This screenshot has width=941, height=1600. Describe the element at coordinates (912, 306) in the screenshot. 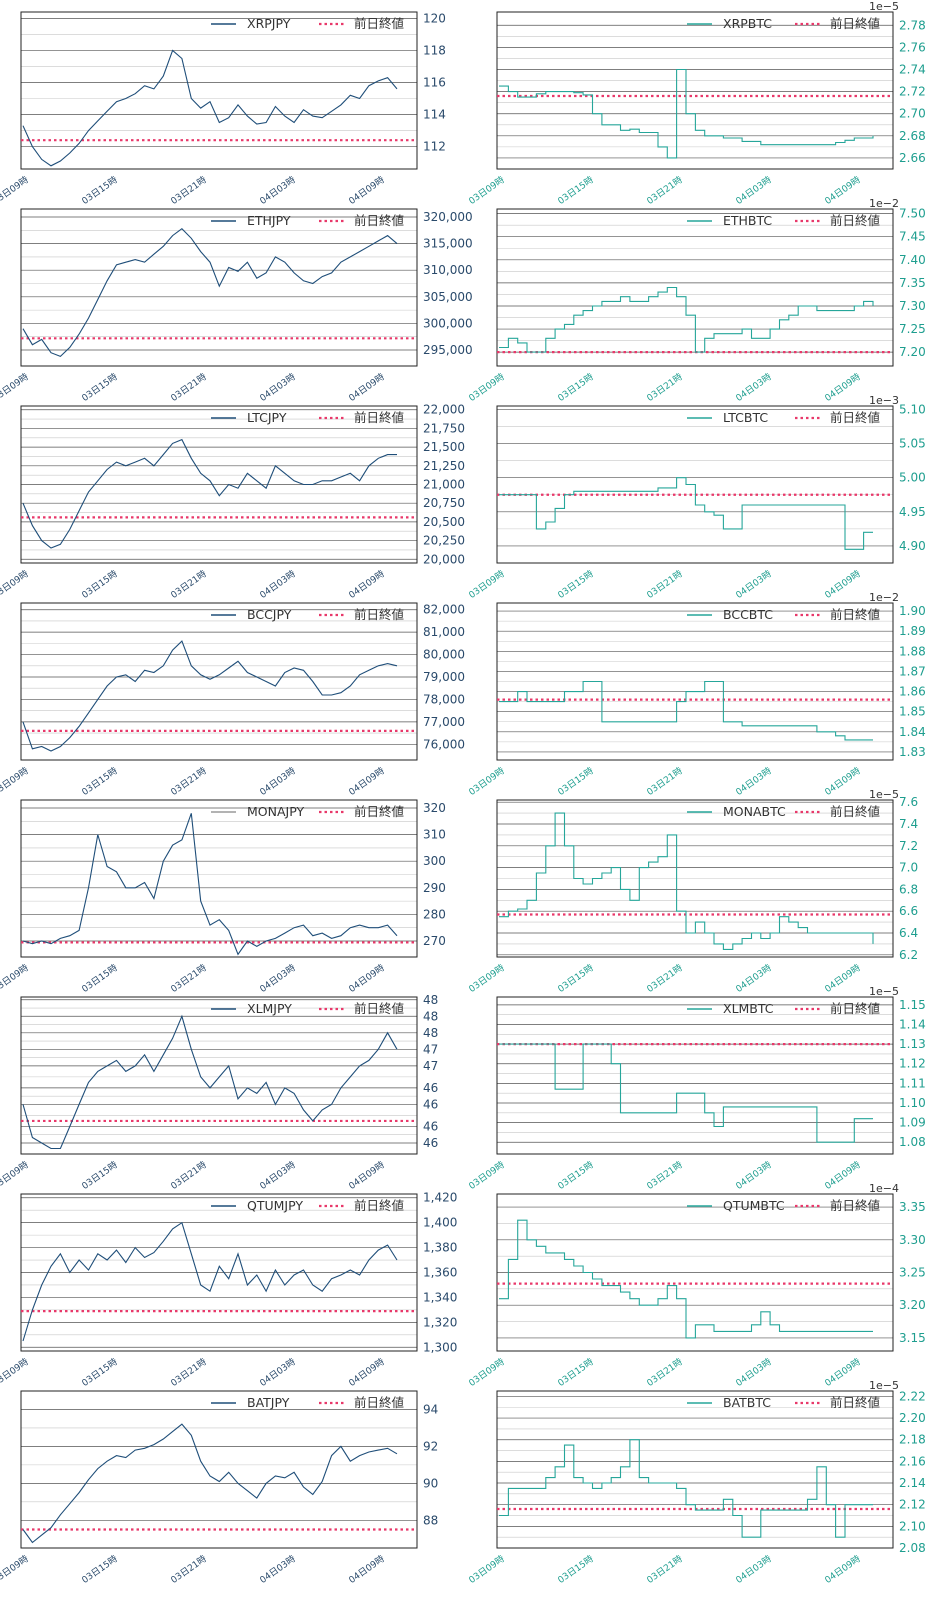

I see `y-tick-label: 7.30` at that location.